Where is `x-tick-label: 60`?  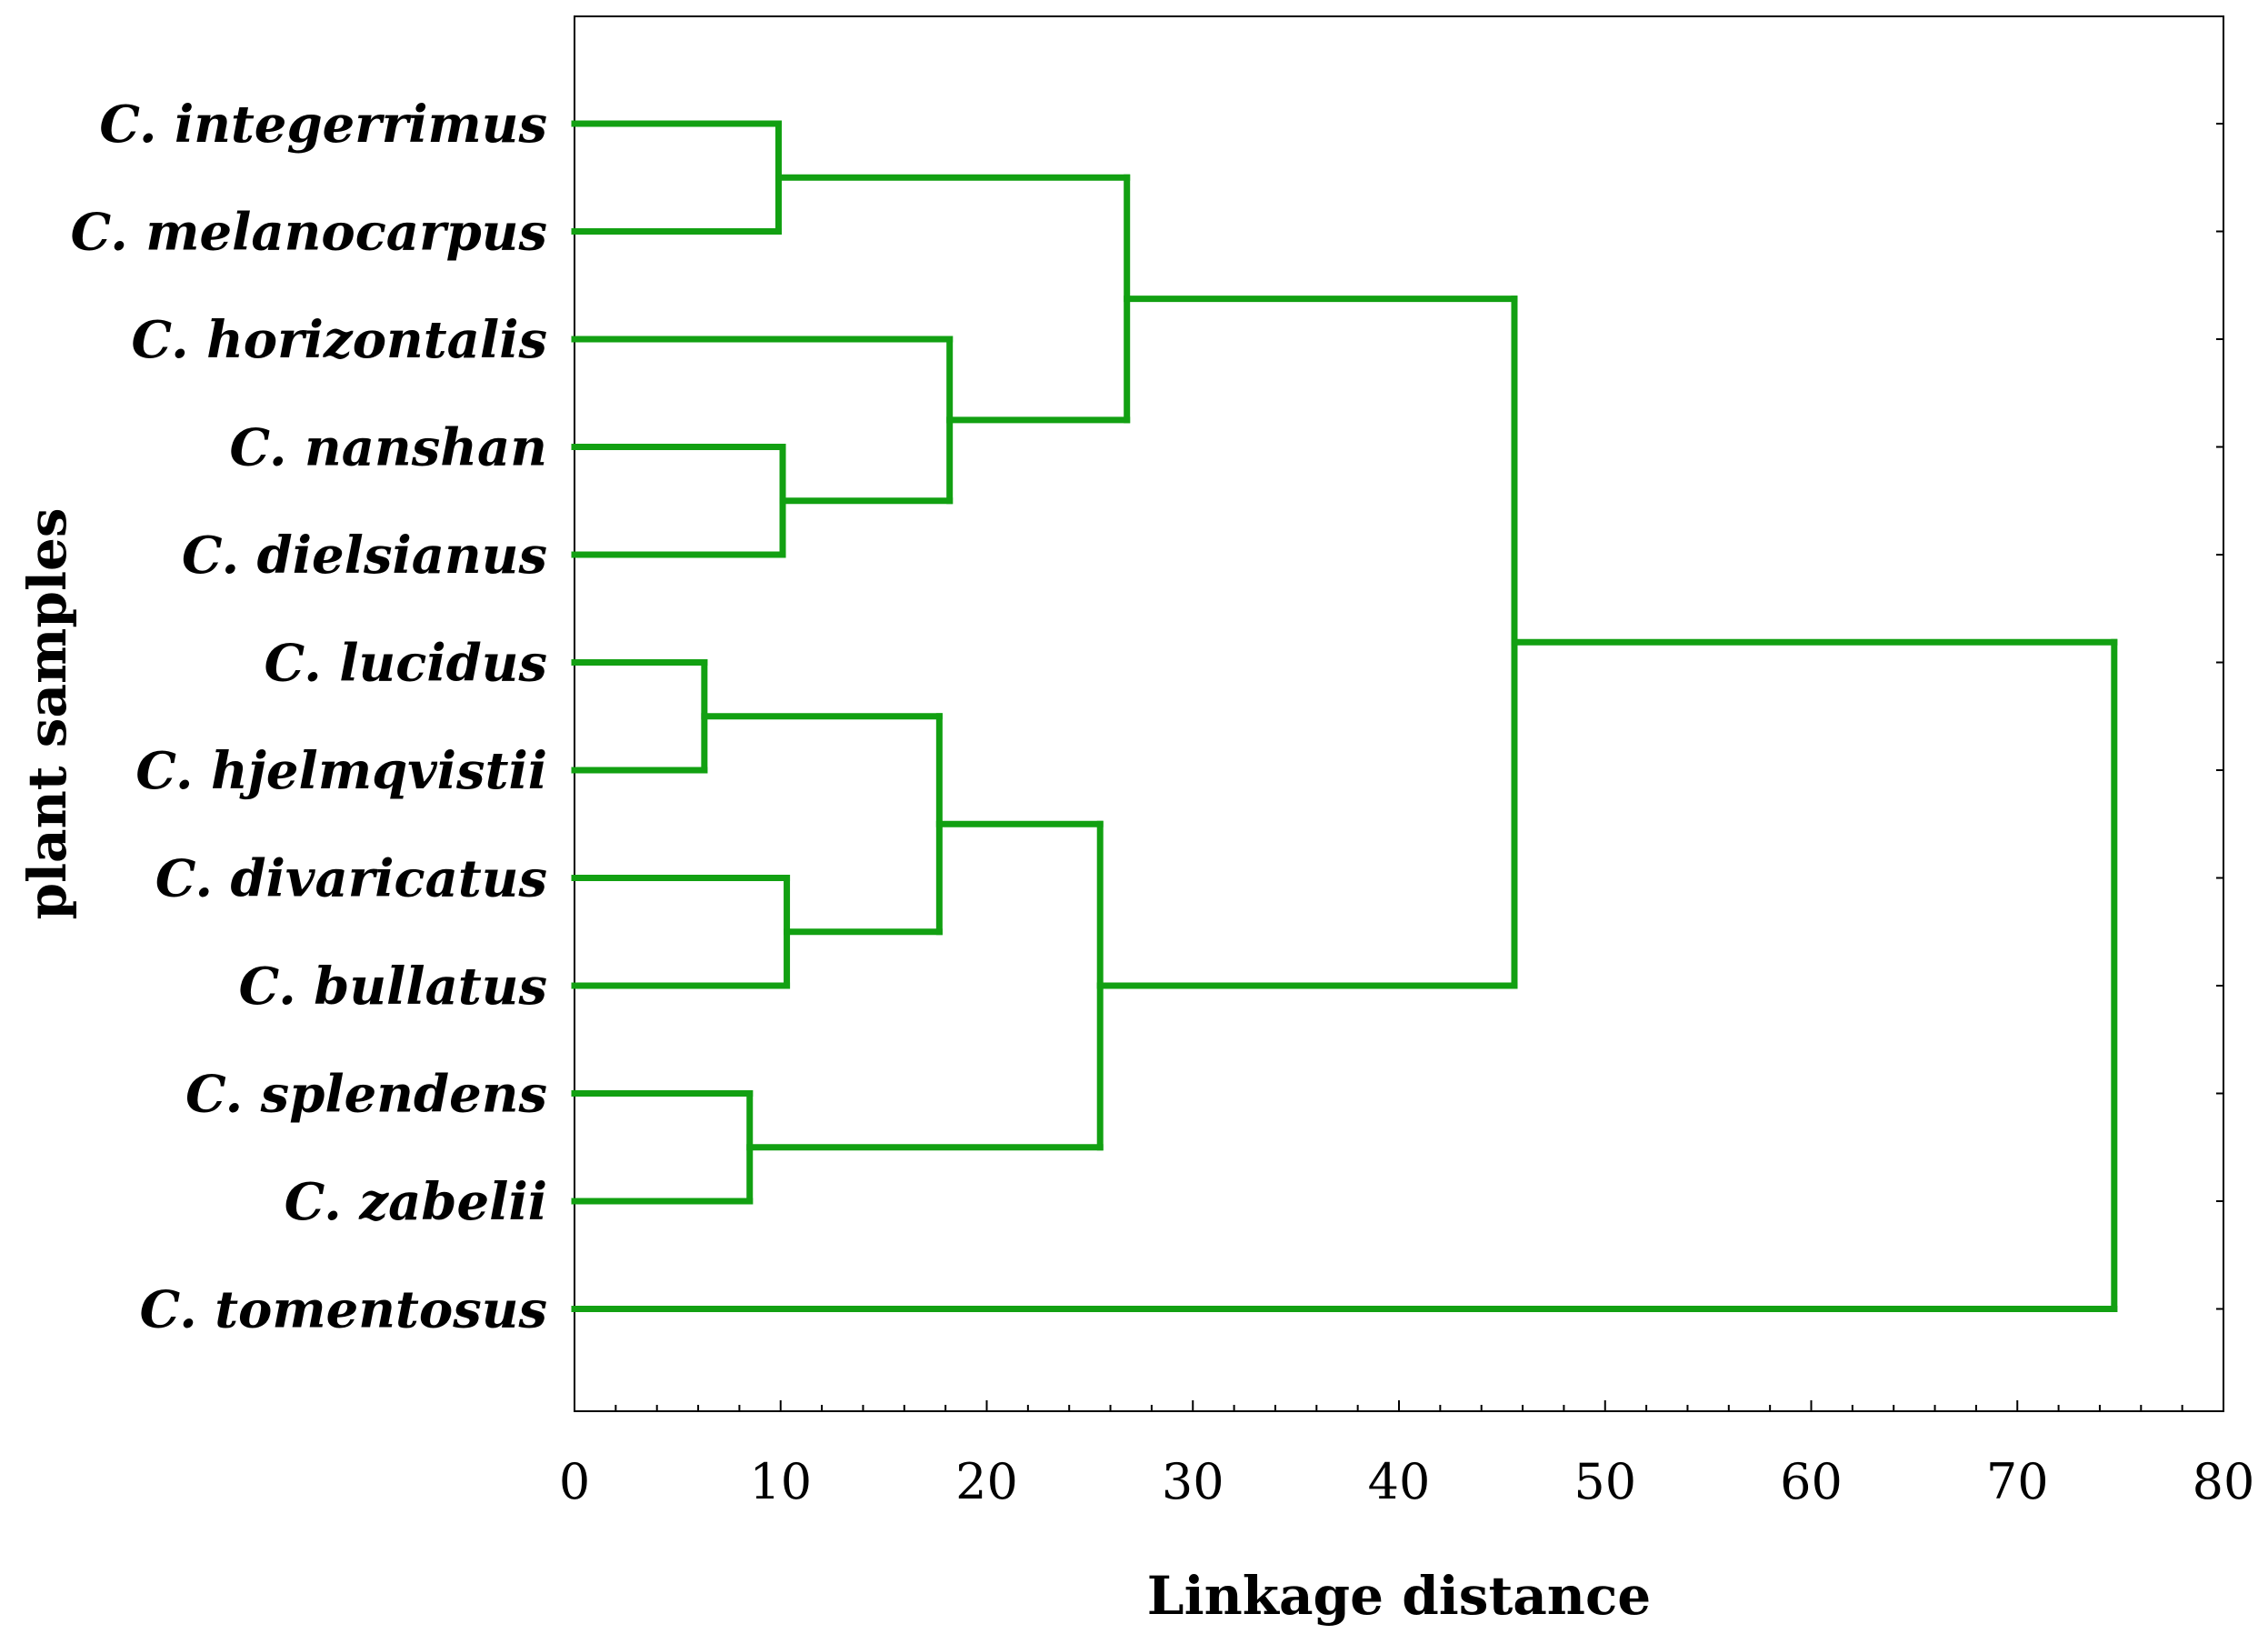
x-tick-label: 60 is located at coordinates (1812, 1481).